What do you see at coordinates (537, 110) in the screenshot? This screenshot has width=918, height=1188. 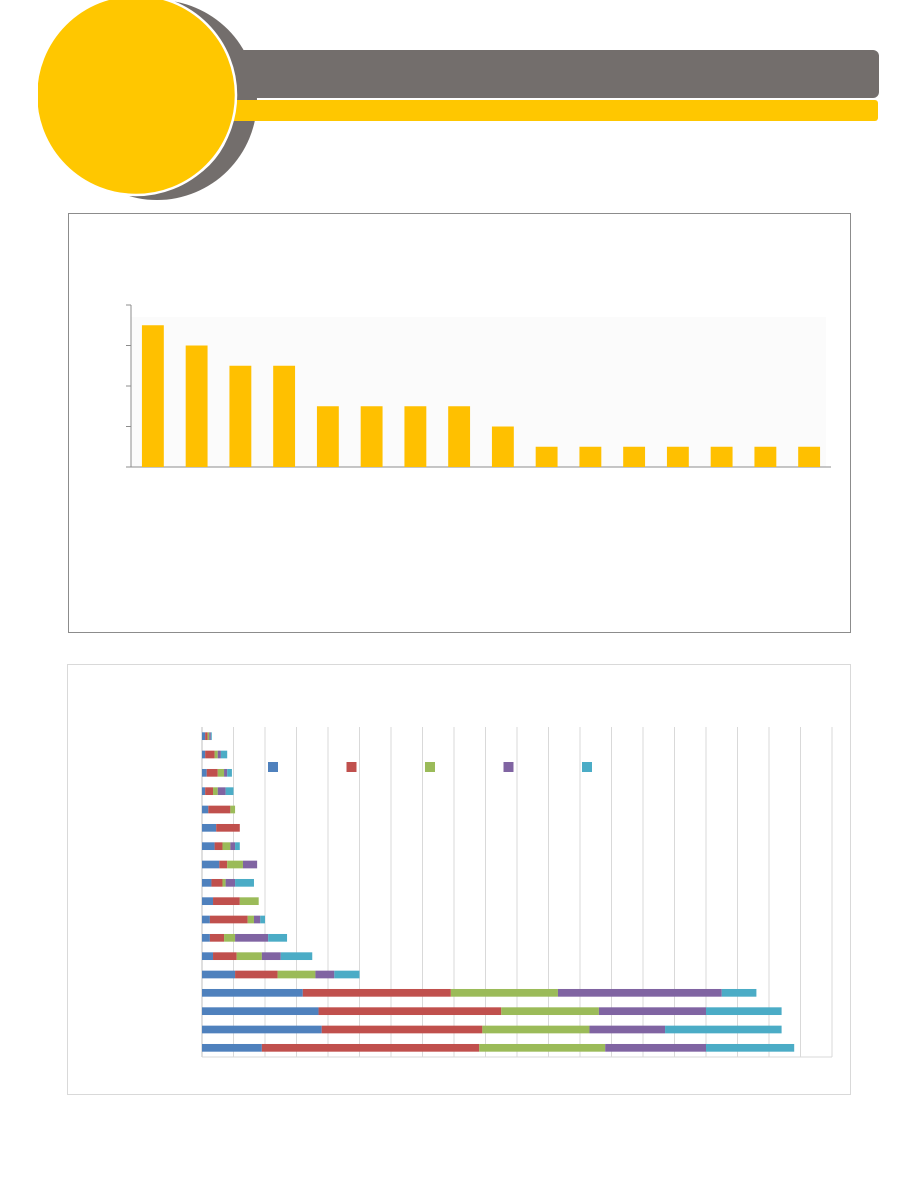 I see `header-yellow-band` at bounding box center [537, 110].